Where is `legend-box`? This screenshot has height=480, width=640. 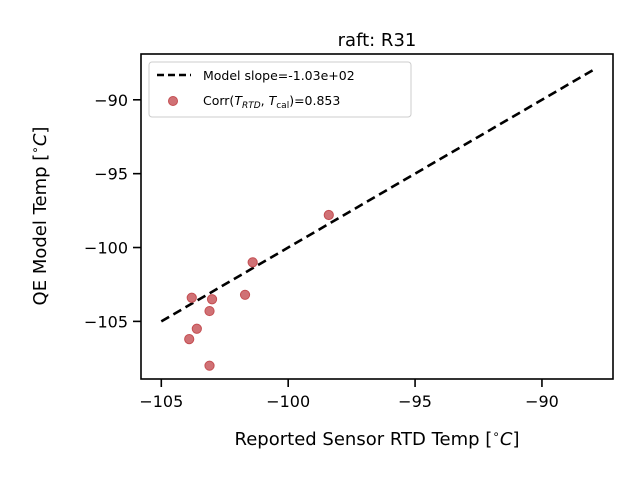
legend-box is located at coordinates (280, 89).